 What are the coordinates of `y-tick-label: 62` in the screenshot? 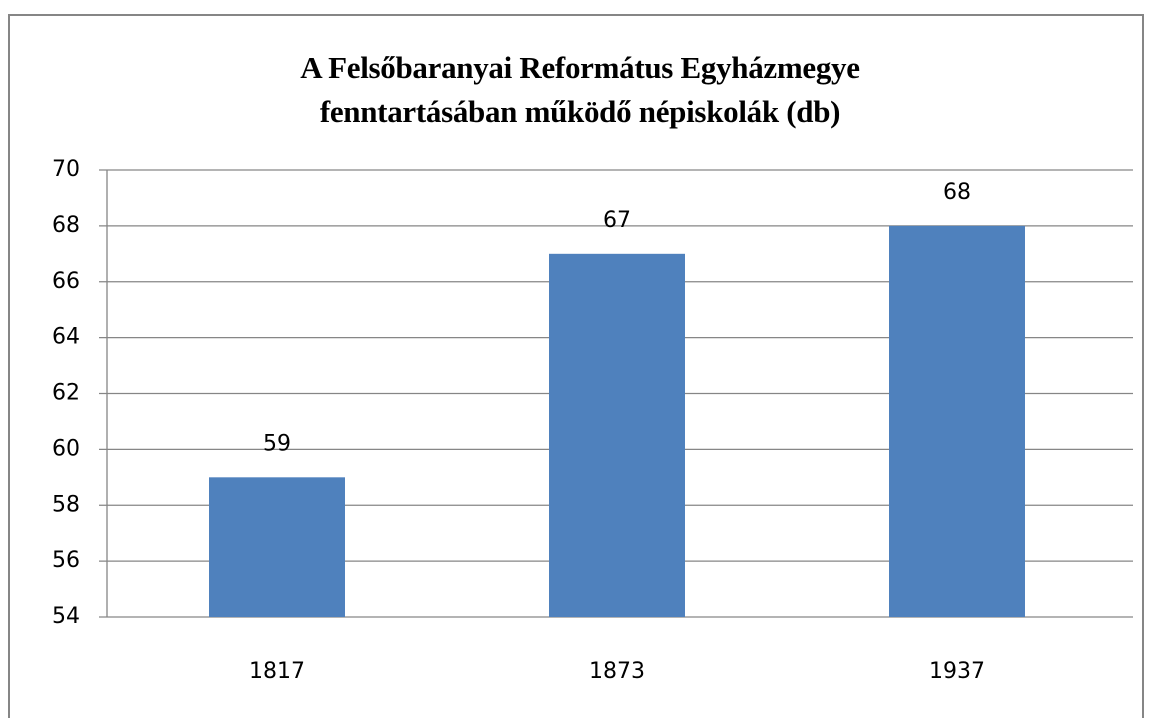 It's located at (66, 393).